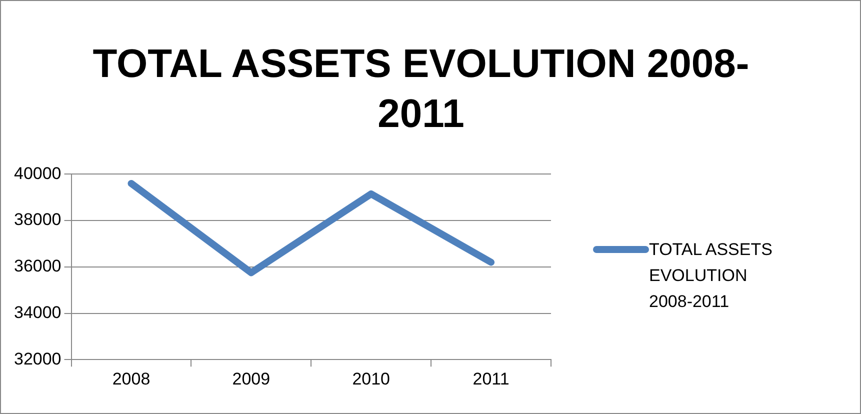 This screenshot has height=414, width=861. Describe the element at coordinates (251, 378) in the screenshot. I see `x-tick-label: 2009` at that location.